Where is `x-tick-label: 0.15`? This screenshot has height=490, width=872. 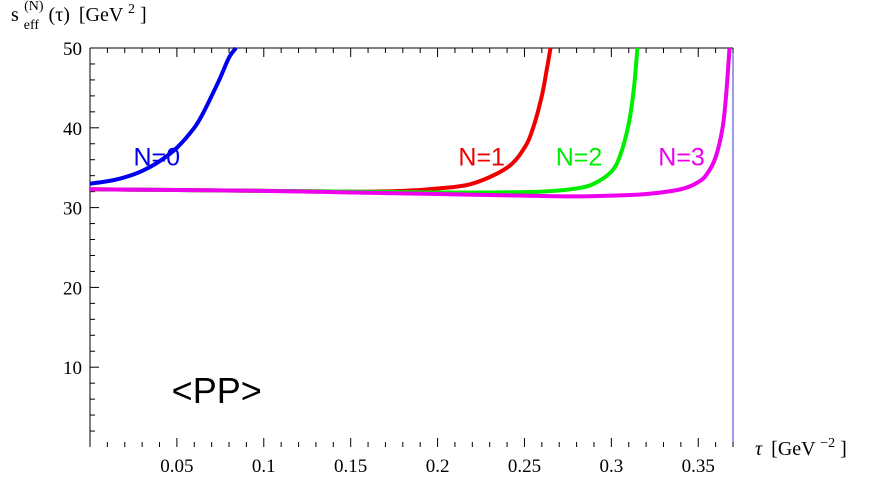 x-tick-label: 0.15 is located at coordinates (350, 466).